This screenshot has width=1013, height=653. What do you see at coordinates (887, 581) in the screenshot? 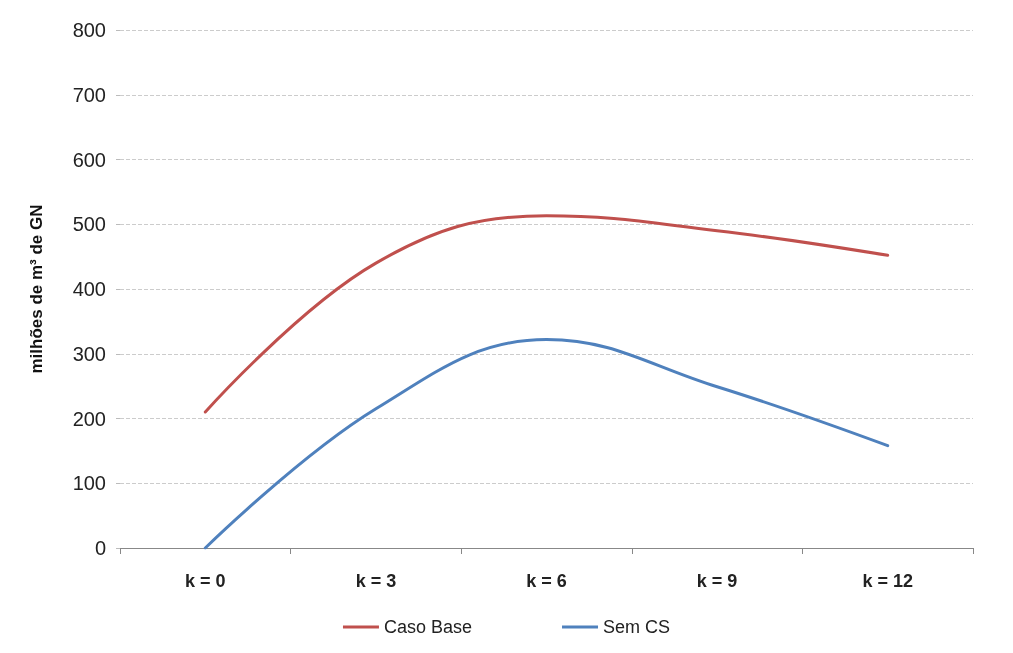
I see `x-tick-label: k = 12` at bounding box center [887, 581].